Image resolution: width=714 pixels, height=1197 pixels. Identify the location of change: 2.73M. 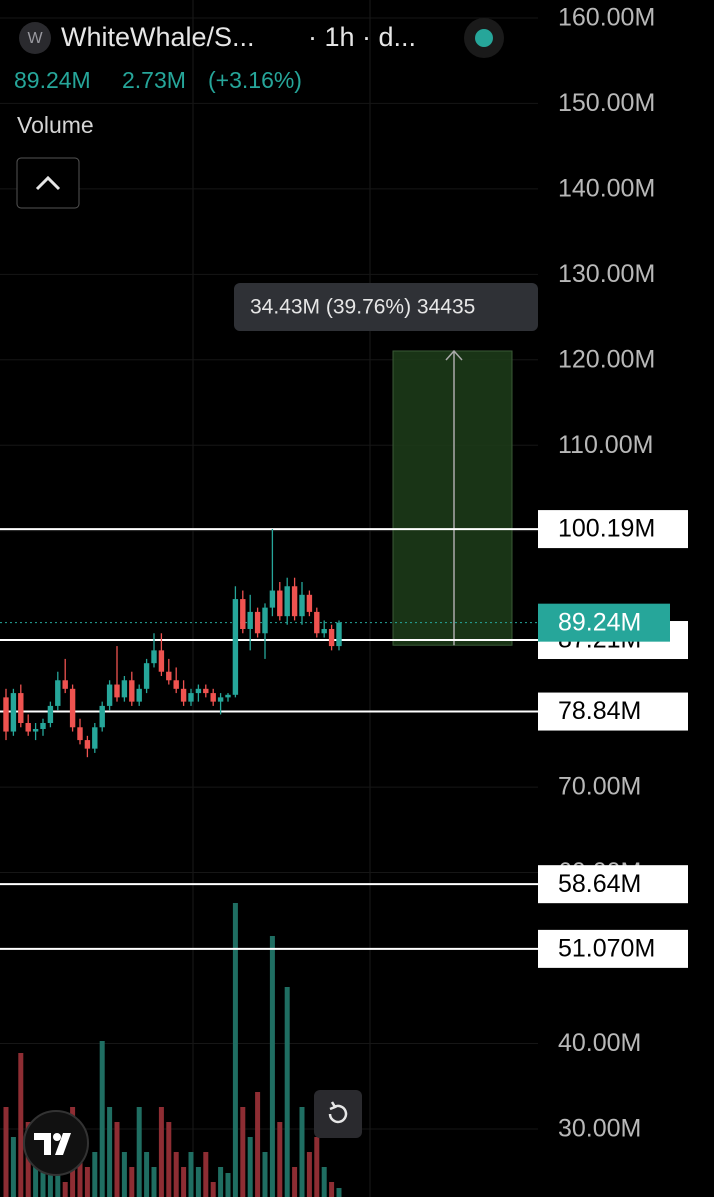
(154, 80).